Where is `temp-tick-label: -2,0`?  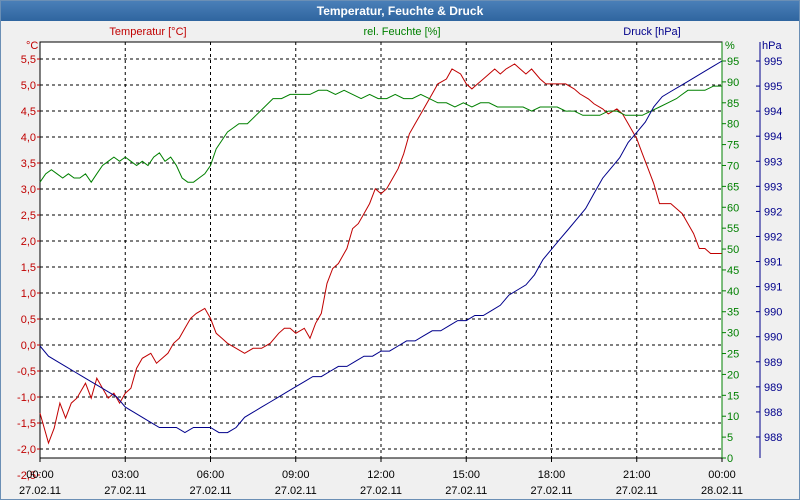
temp-tick-label: -2,0 is located at coordinates (26, 450).